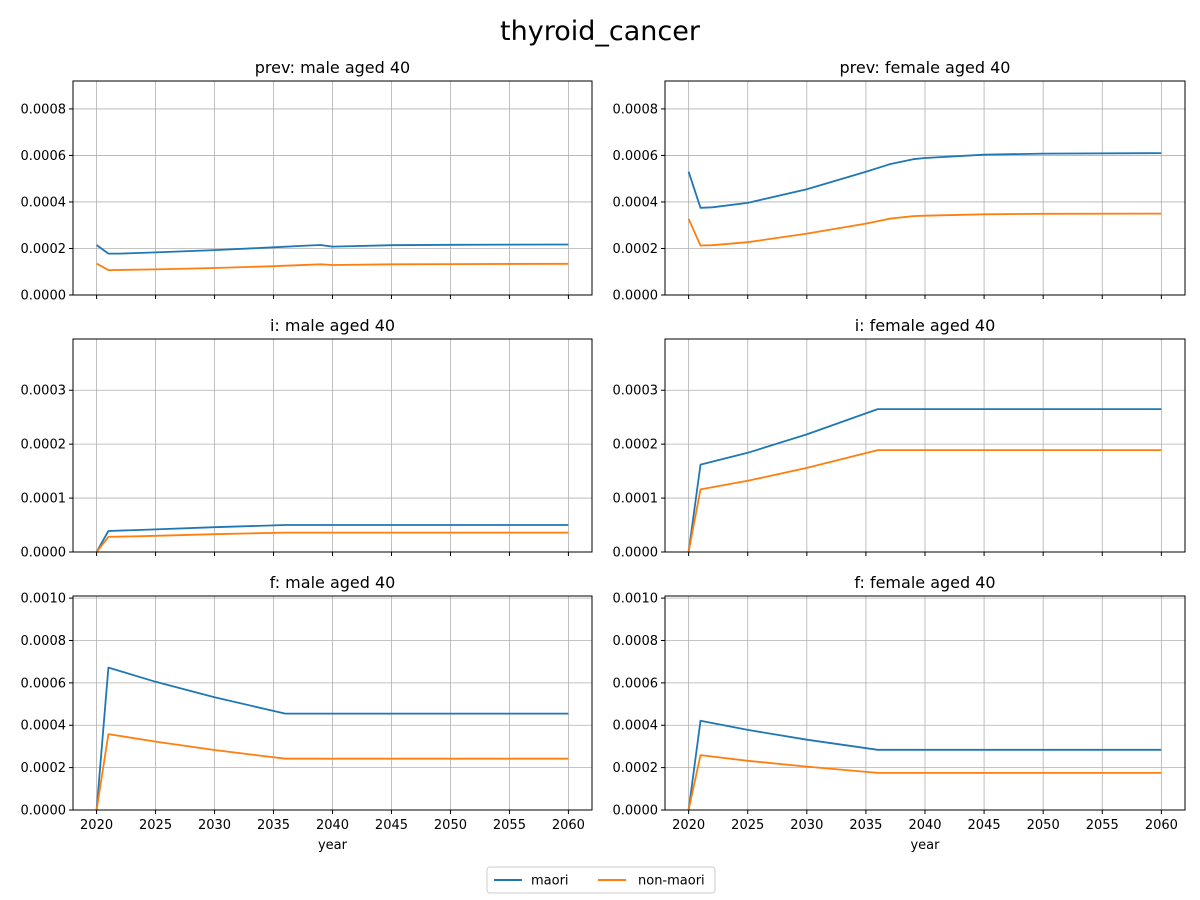  Describe the element at coordinates (925, 325) in the screenshot. I see `subplot-title: i: female aged 40` at that location.